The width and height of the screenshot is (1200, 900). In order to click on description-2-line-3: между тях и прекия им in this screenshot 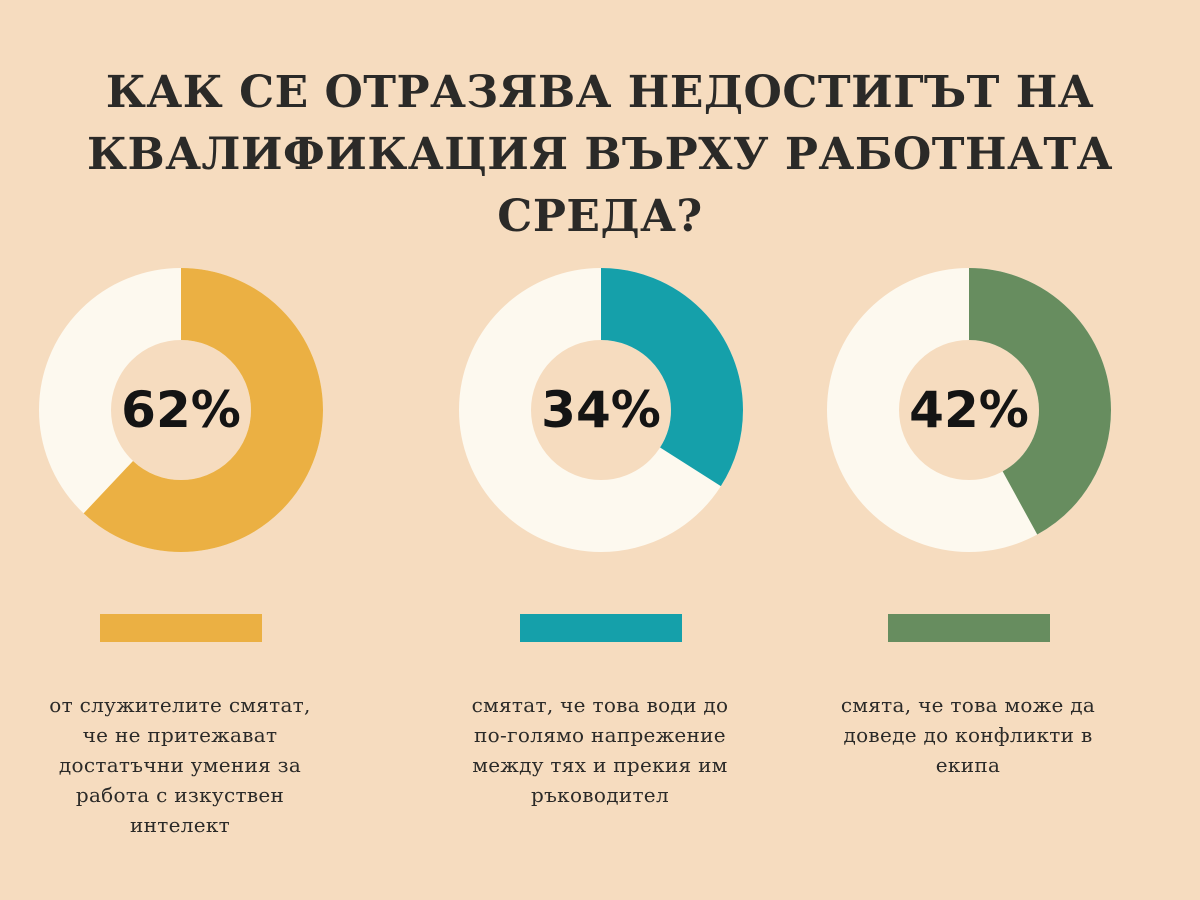, I will do `click(600, 765)`.